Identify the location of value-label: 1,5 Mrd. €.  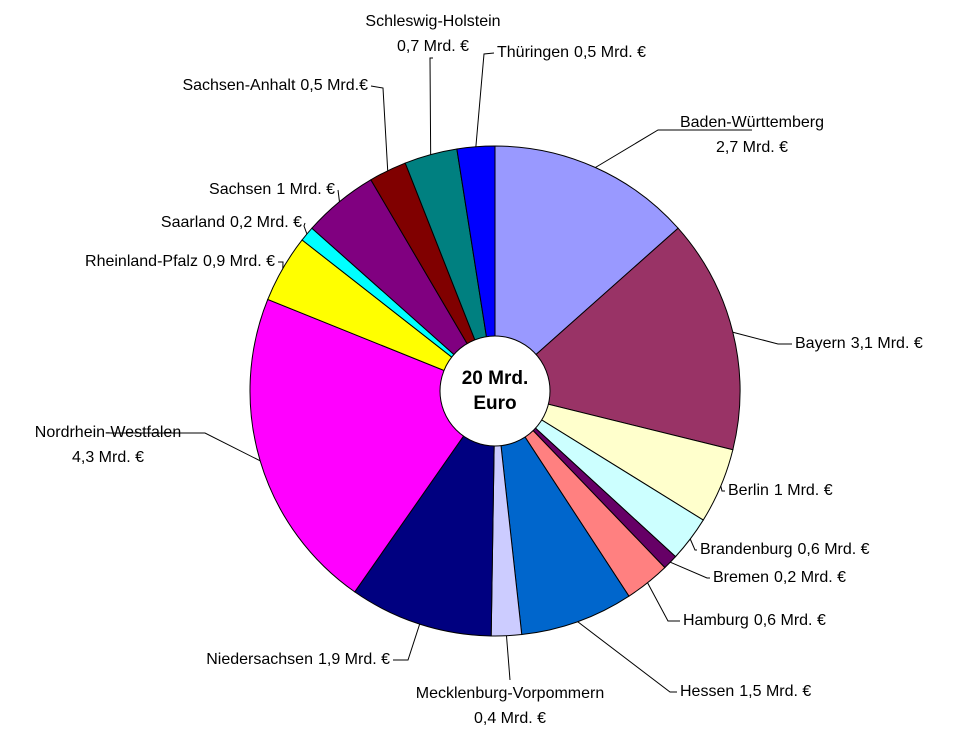
(775, 691).